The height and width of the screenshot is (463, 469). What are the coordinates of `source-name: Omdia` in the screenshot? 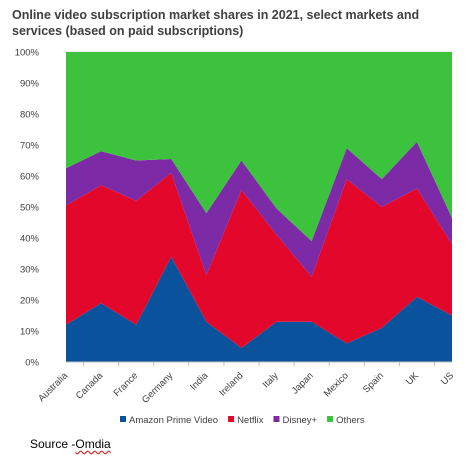 It's located at (93, 444).